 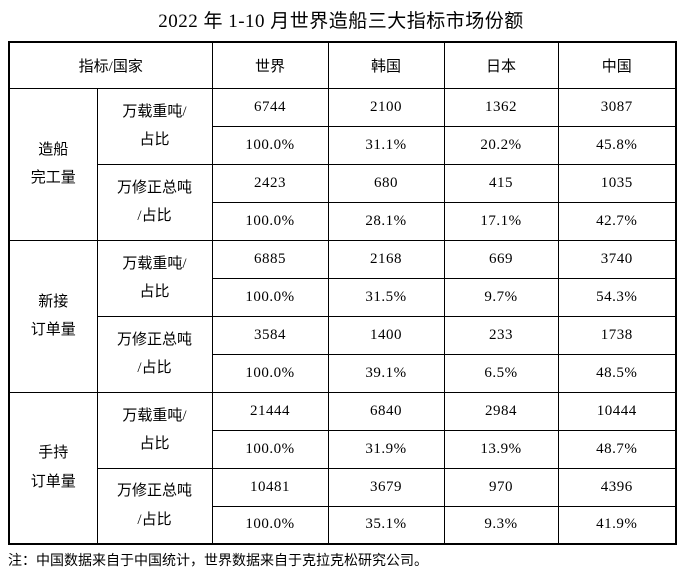 I want to click on value-cell: 4396, so click(x=617, y=487).